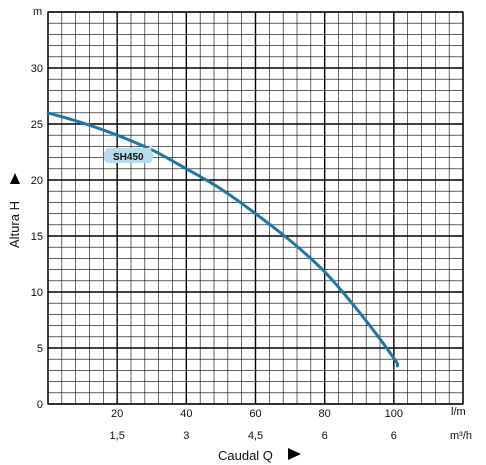 The width and height of the screenshot is (486, 465). I want to click on x-unit-secondary-label: m³/h, so click(461, 436).